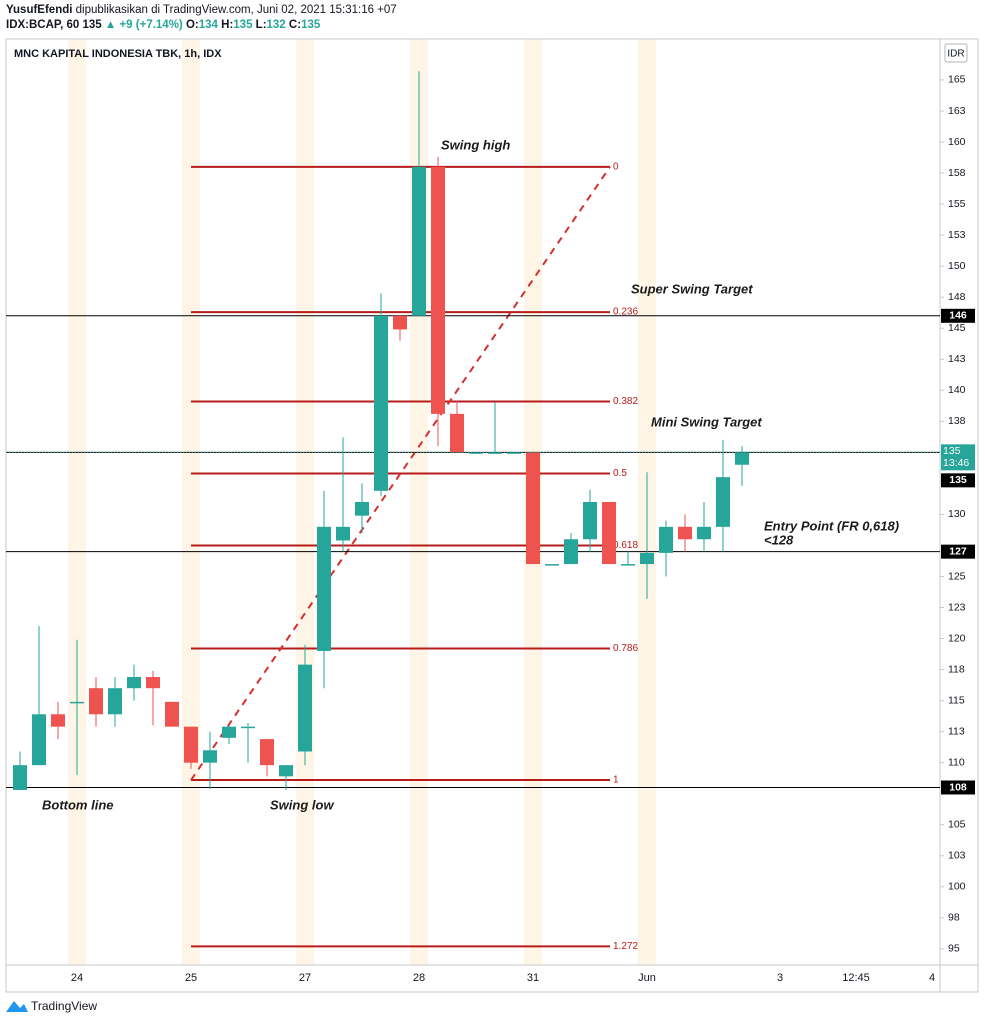 The width and height of the screenshot is (985, 1024). I want to click on y-tick-label: 123, so click(957, 607).